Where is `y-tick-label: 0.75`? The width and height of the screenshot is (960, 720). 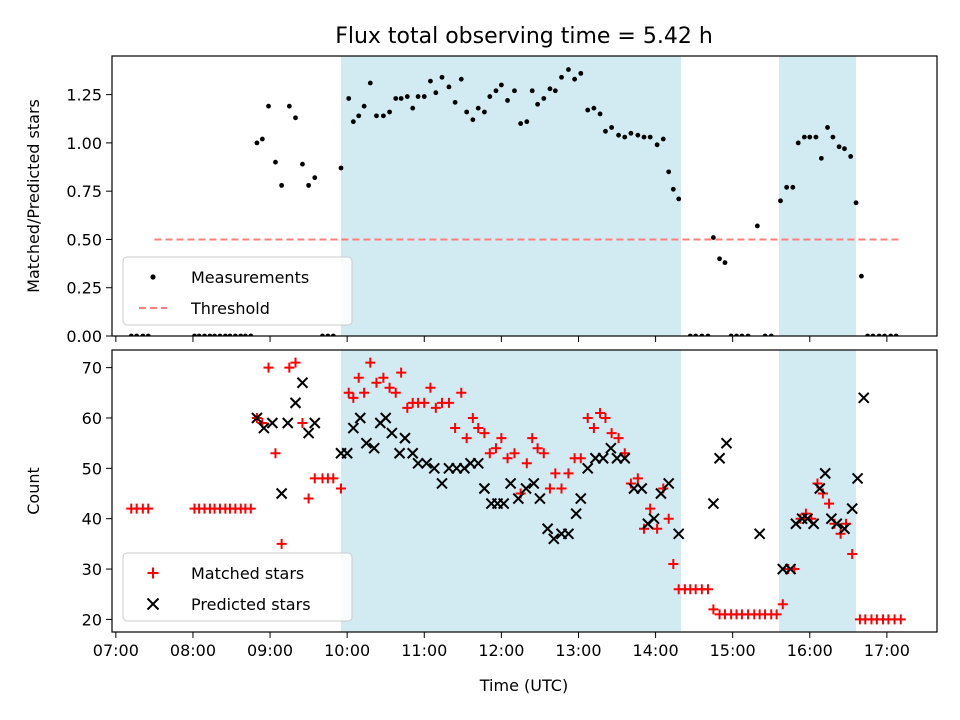
y-tick-label: 0.75 is located at coordinates (84, 191).